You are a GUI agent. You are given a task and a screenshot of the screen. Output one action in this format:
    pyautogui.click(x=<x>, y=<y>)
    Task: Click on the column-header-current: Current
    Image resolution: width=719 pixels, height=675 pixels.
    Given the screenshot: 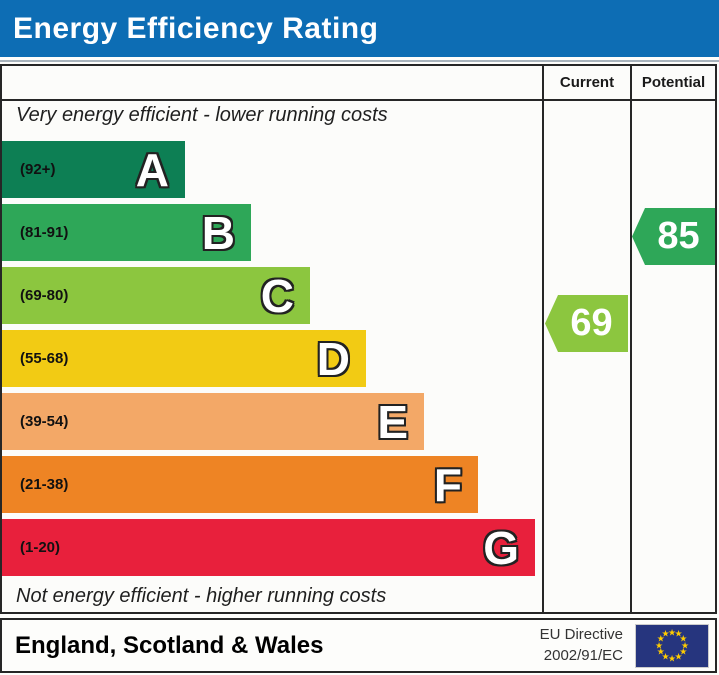 What is the action you would take?
    pyautogui.click(x=587, y=82)
    